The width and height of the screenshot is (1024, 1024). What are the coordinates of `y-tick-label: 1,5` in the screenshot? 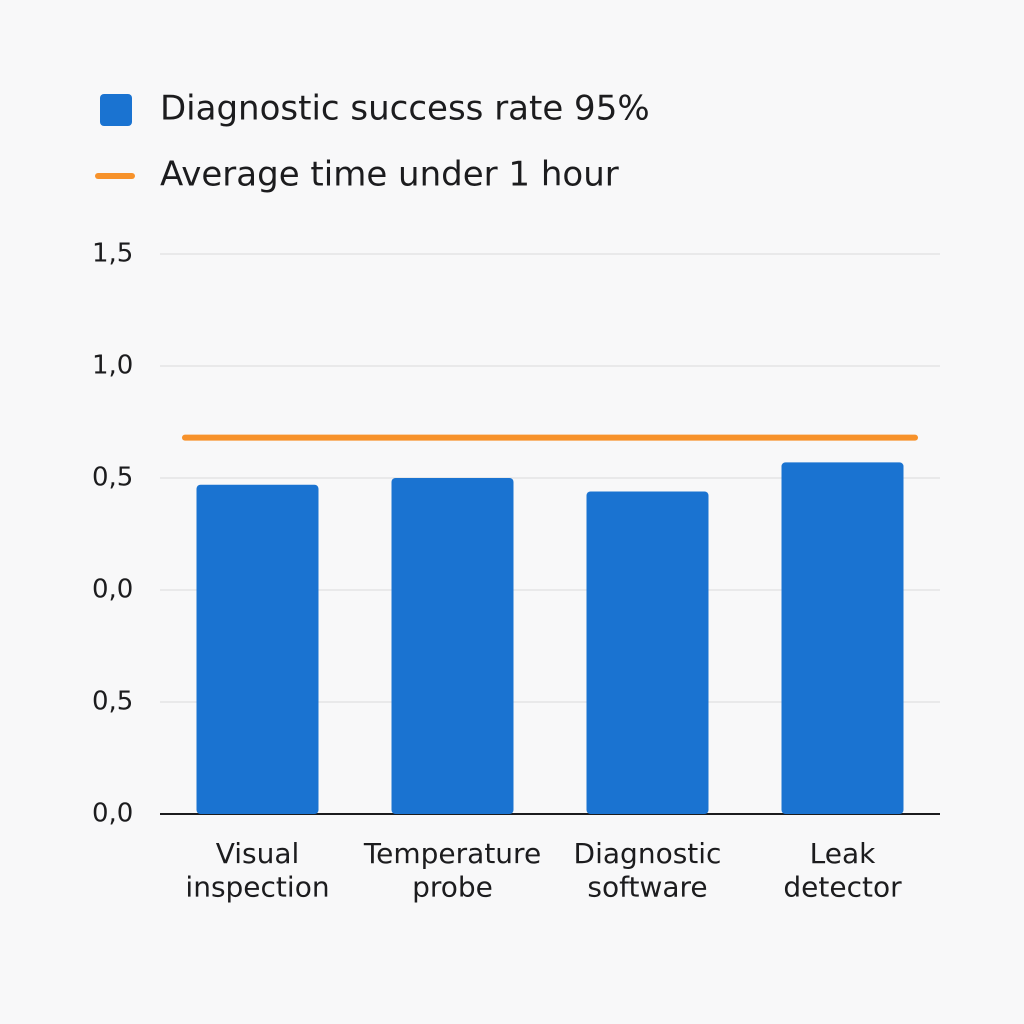 It's located at (112, 254).